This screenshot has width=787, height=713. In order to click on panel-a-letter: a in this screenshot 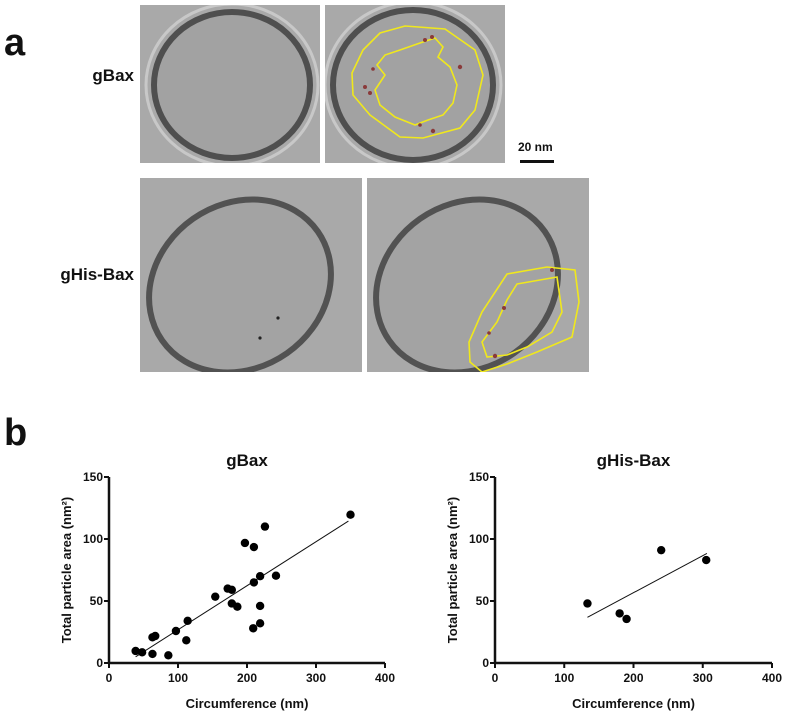, I will do `click(15, 43)`.